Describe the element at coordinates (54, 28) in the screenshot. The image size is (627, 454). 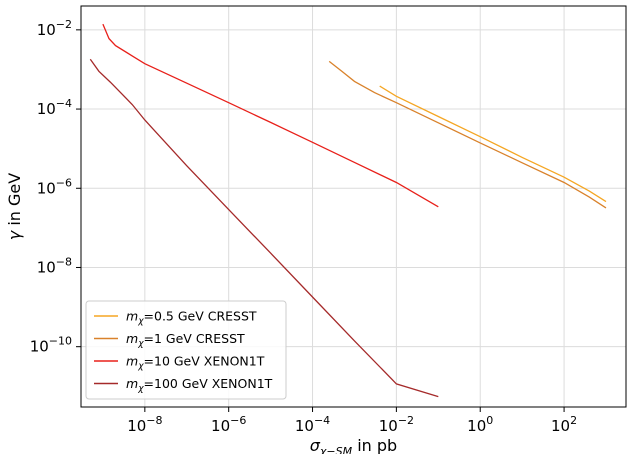
I see `y-tick-label: 10⁻²` at that location.